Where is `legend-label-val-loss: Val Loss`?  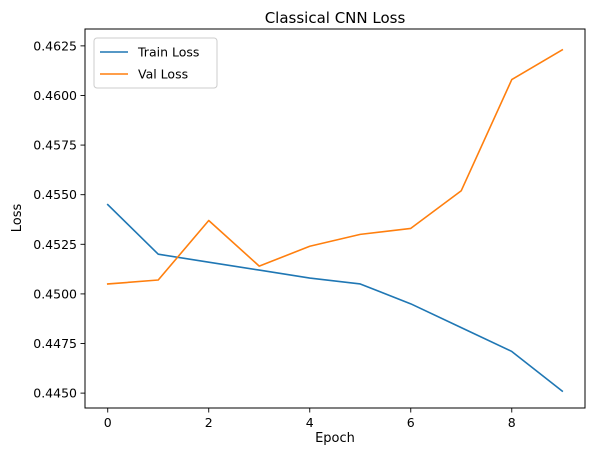 legend-label-val-loss: Val Loss is located at coordinates (163, 74).